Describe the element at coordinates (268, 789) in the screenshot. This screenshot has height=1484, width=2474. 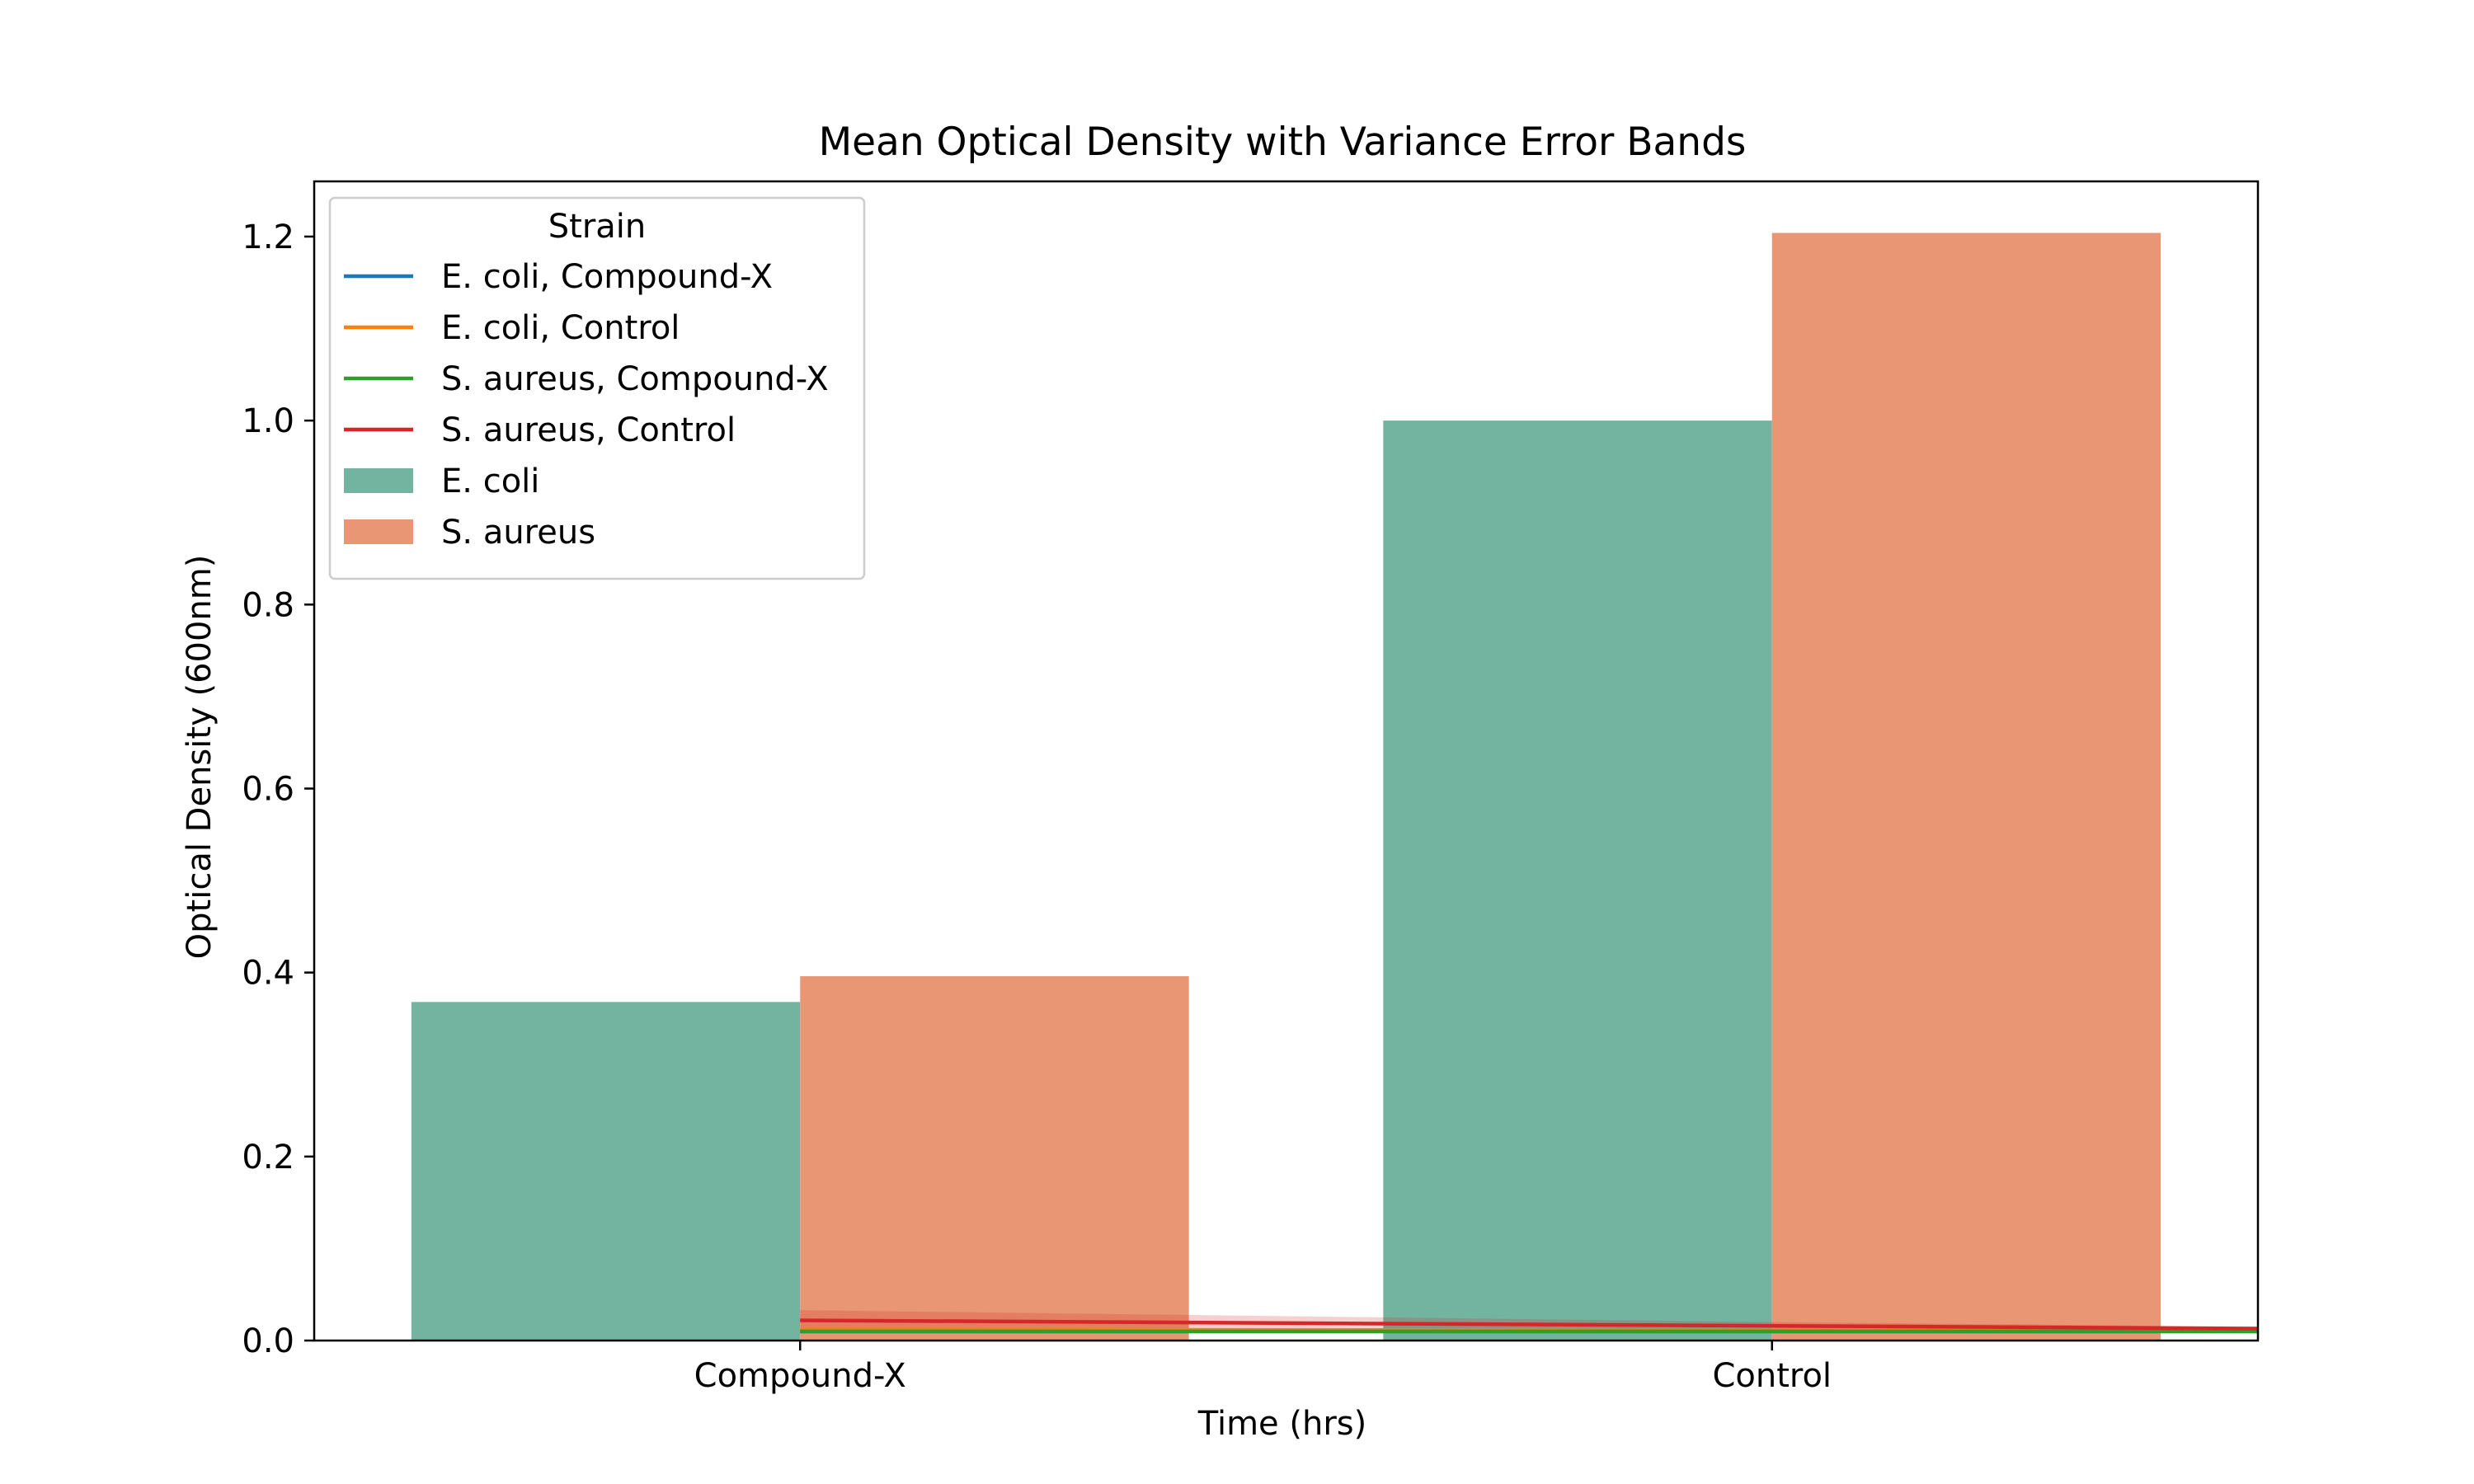
I see `y-tick-label: 0.6` at that location.